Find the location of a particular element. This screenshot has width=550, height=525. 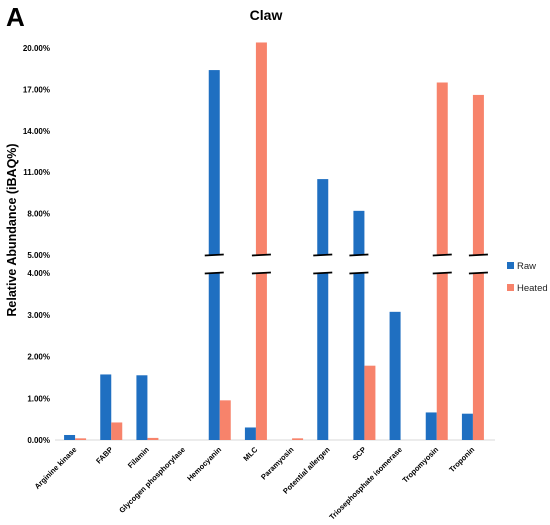

category-label: Tropomyosin is located at coordinates (420, 465).